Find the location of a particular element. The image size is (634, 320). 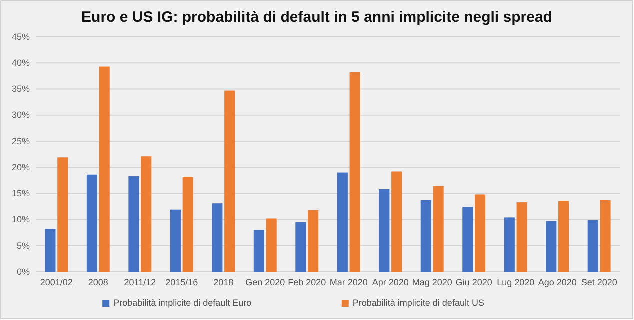

x-tick-label: Lug 2020 is located at coordinates (516, 282).